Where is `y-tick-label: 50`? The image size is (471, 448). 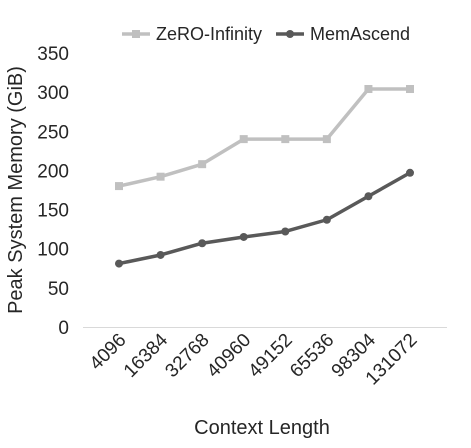
y-tick-label: 50 is located at coordinates (58, 289).